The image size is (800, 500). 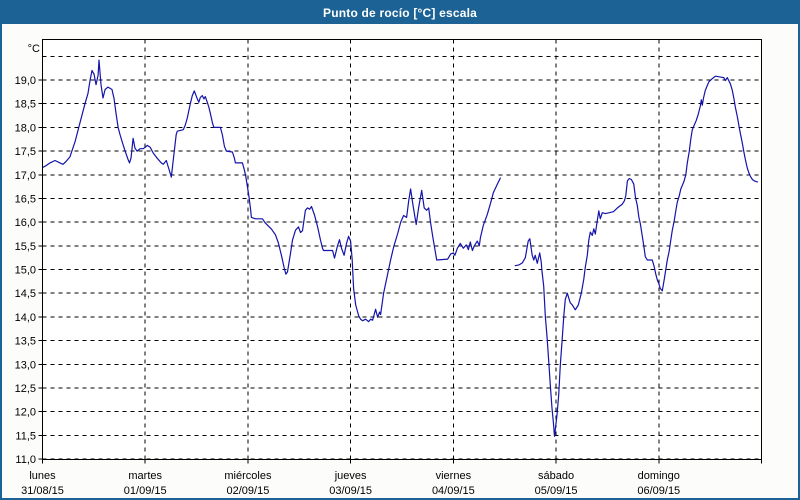 What do you see at coordinates (658, 491) in the screenshot?
I see `x-tick-date-label: 06/09/15` at bounding box center [658, 491].